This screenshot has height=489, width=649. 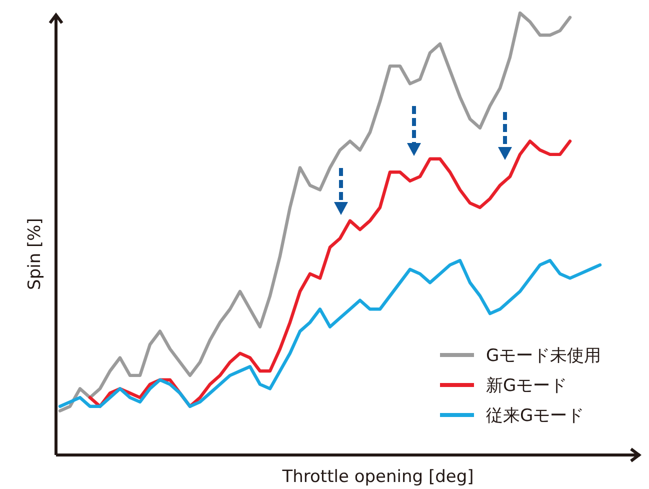 I want to click on x-axis-title: Throttle opening [deg], so click(x=377, y=477).